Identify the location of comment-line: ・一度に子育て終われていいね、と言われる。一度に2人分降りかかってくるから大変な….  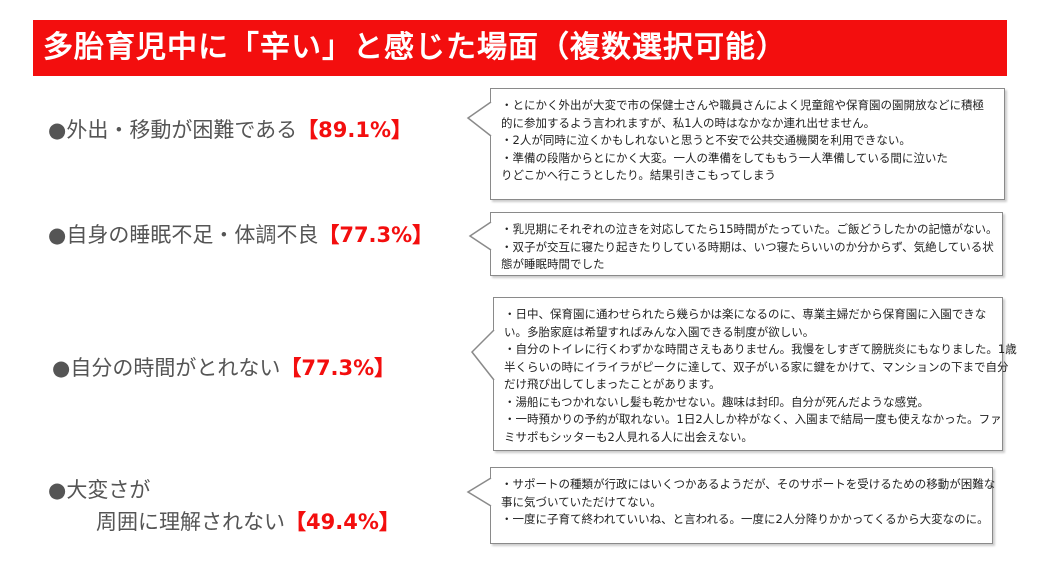
(745, 519).